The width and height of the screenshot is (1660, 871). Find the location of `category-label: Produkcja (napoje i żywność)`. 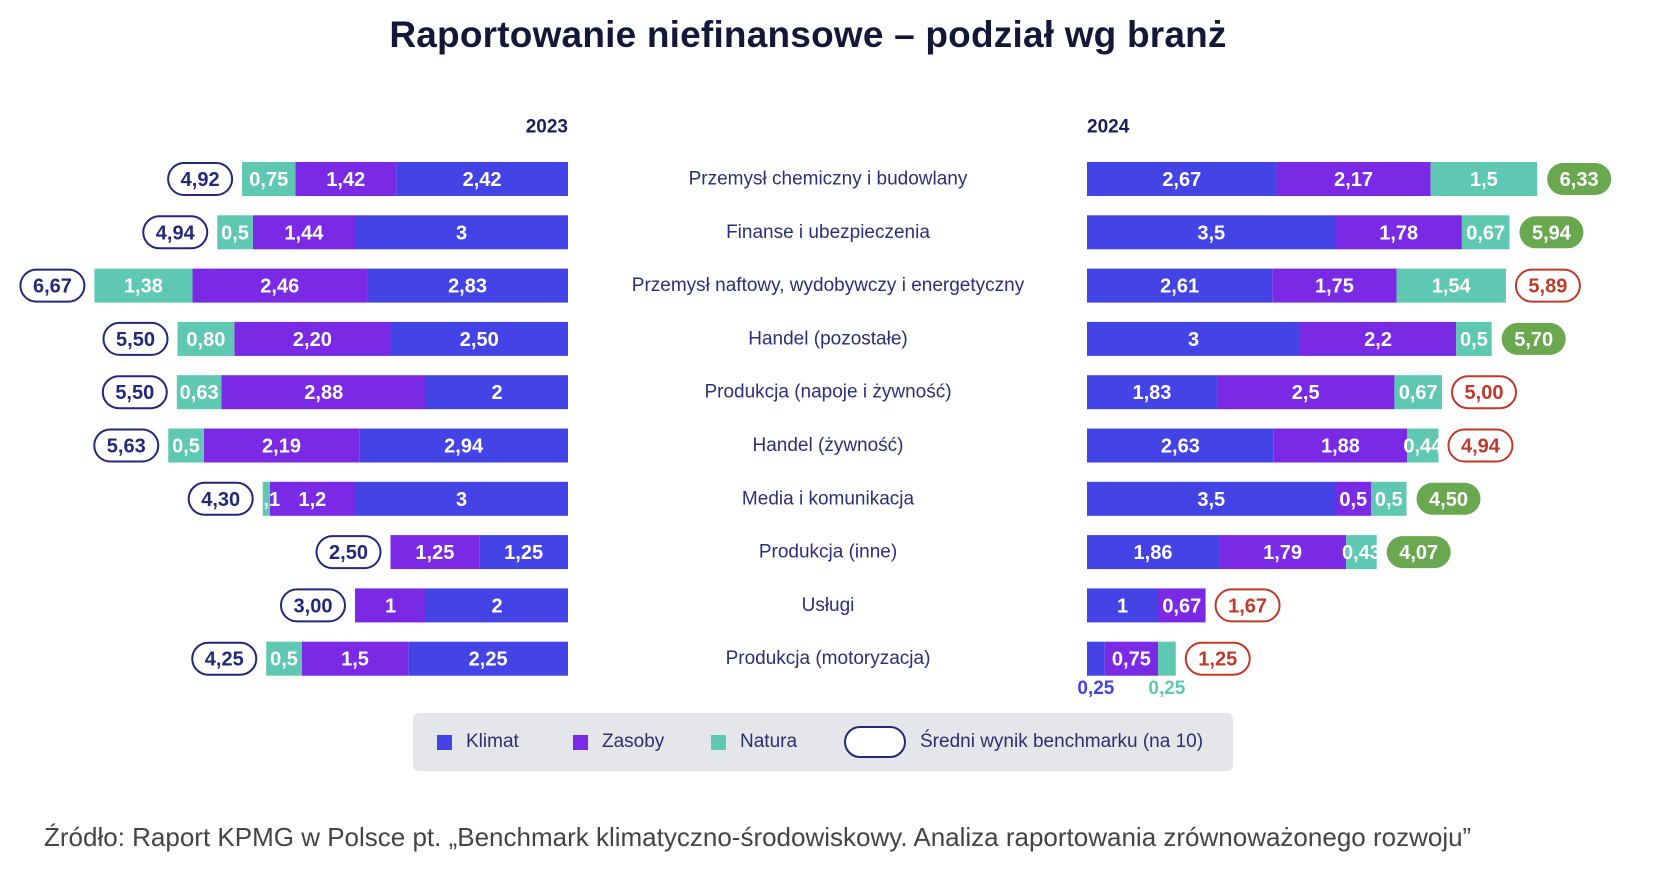

category-label: Produkcja (napoje i żywność) is located at coordinates (827, 392).